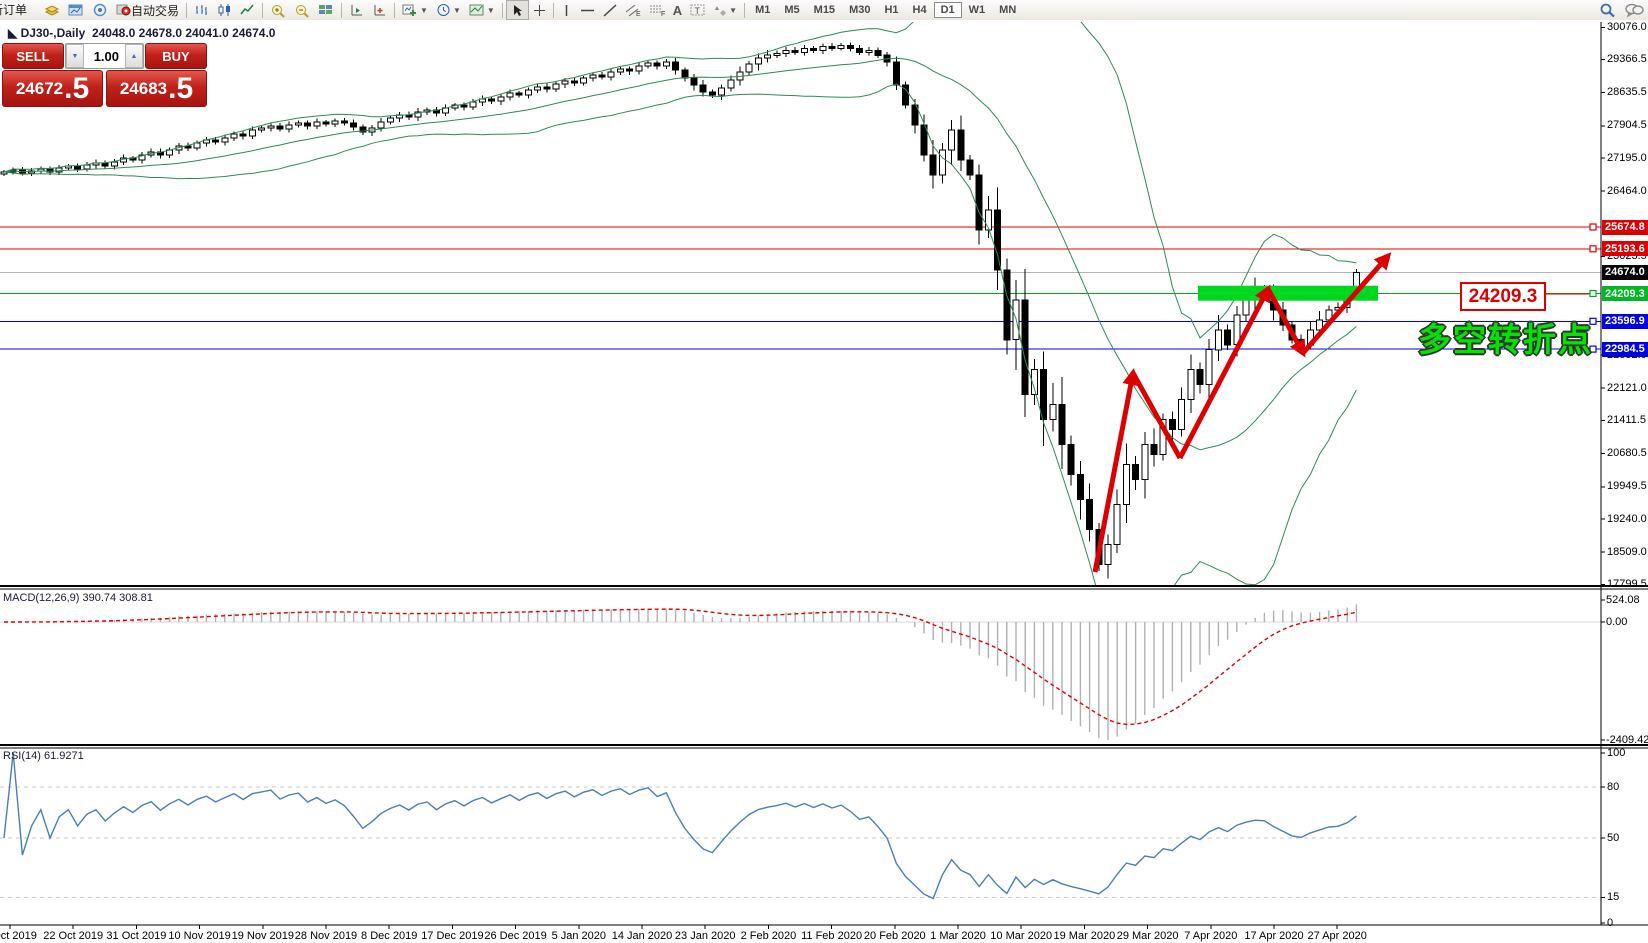 This screenshot has height=943, width=1648. Describe the element at coordinates (1610, 922) in the screenshot. I see `rsi-scale-label: 0` at that location.